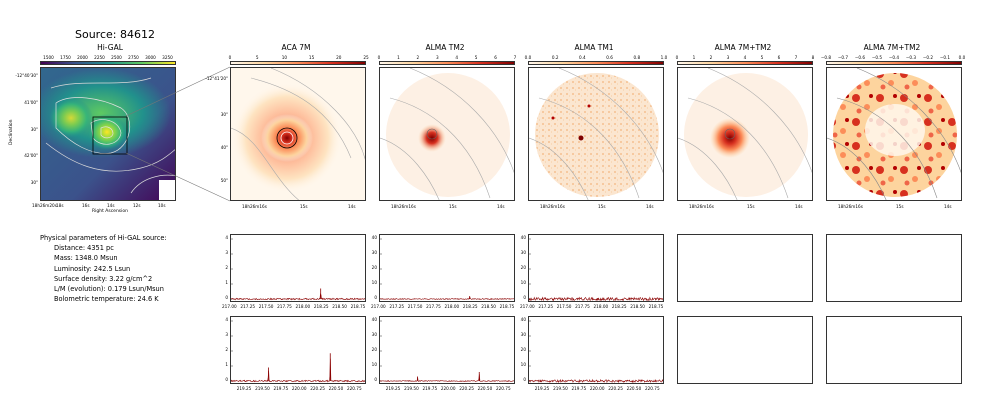 Image resolution: width=1000 pixels, height=405 pixels. What do you see at coordinates (560, 388) in the screenshot?
I see `spectrum-xtick: 219.50` at bounding box center [560, 388].